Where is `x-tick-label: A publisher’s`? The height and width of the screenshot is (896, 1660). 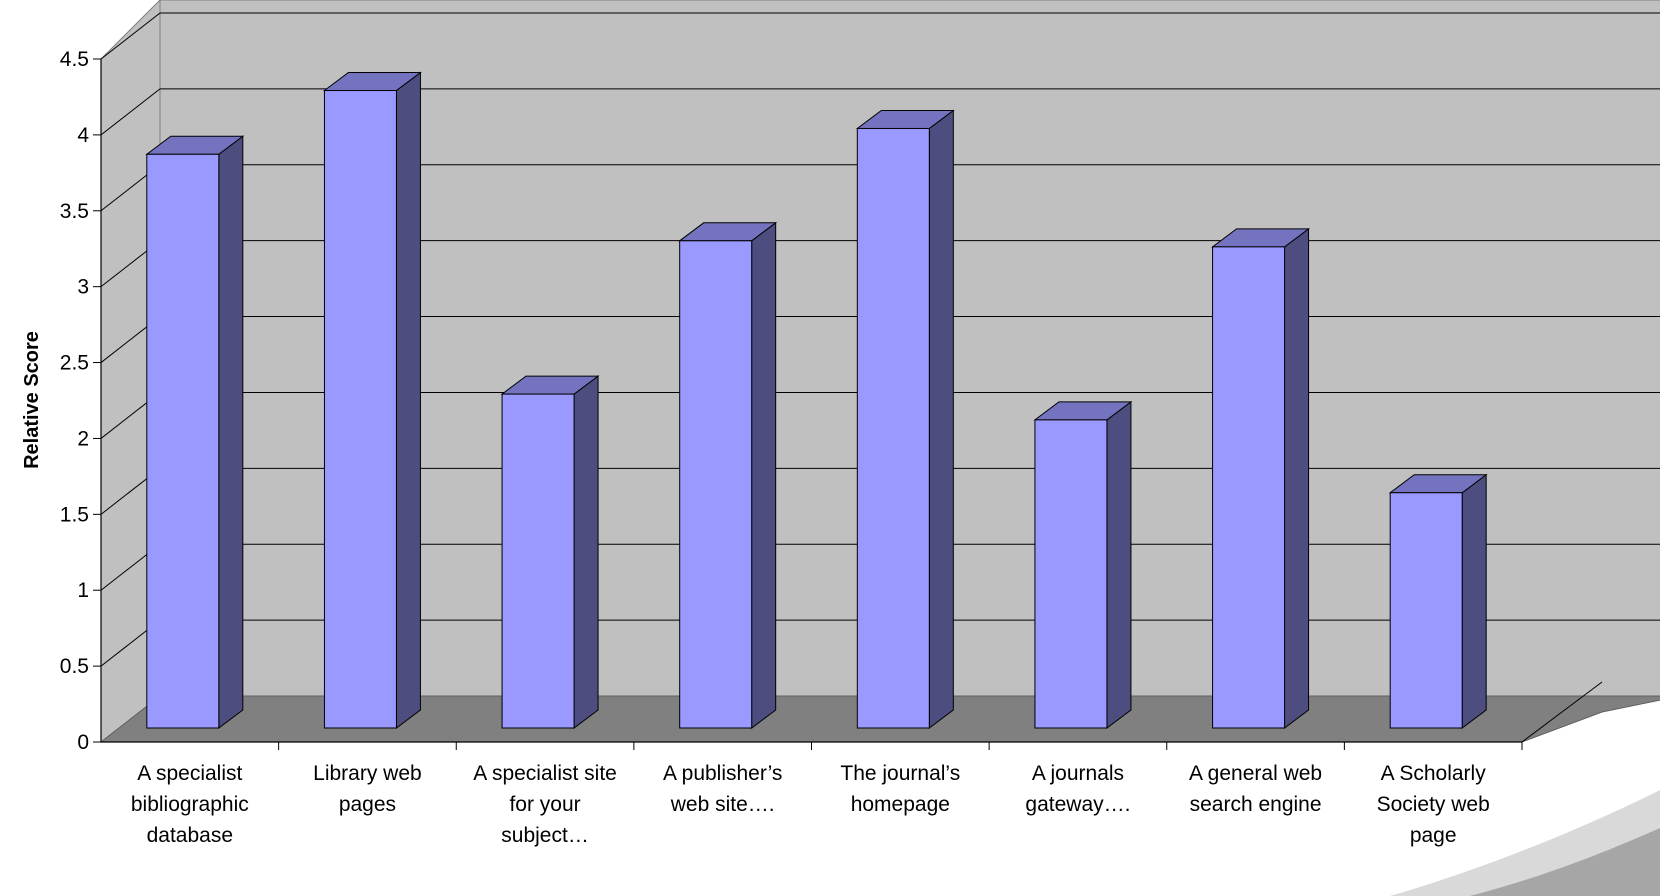 x-tick-label: A publisher’s is located at coordinates (722, 773).